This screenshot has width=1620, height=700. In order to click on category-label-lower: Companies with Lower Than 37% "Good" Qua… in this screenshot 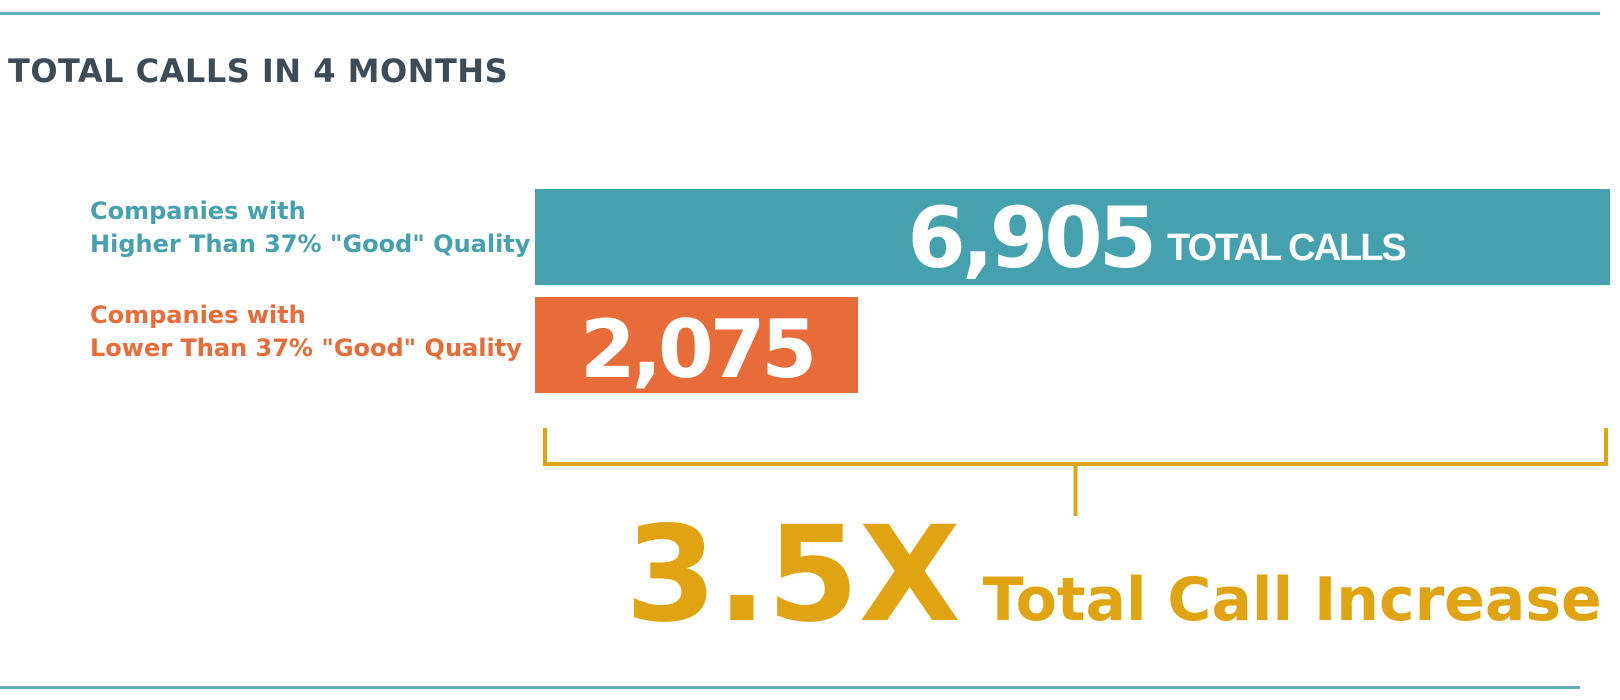, I will do `click(306, 332)`.